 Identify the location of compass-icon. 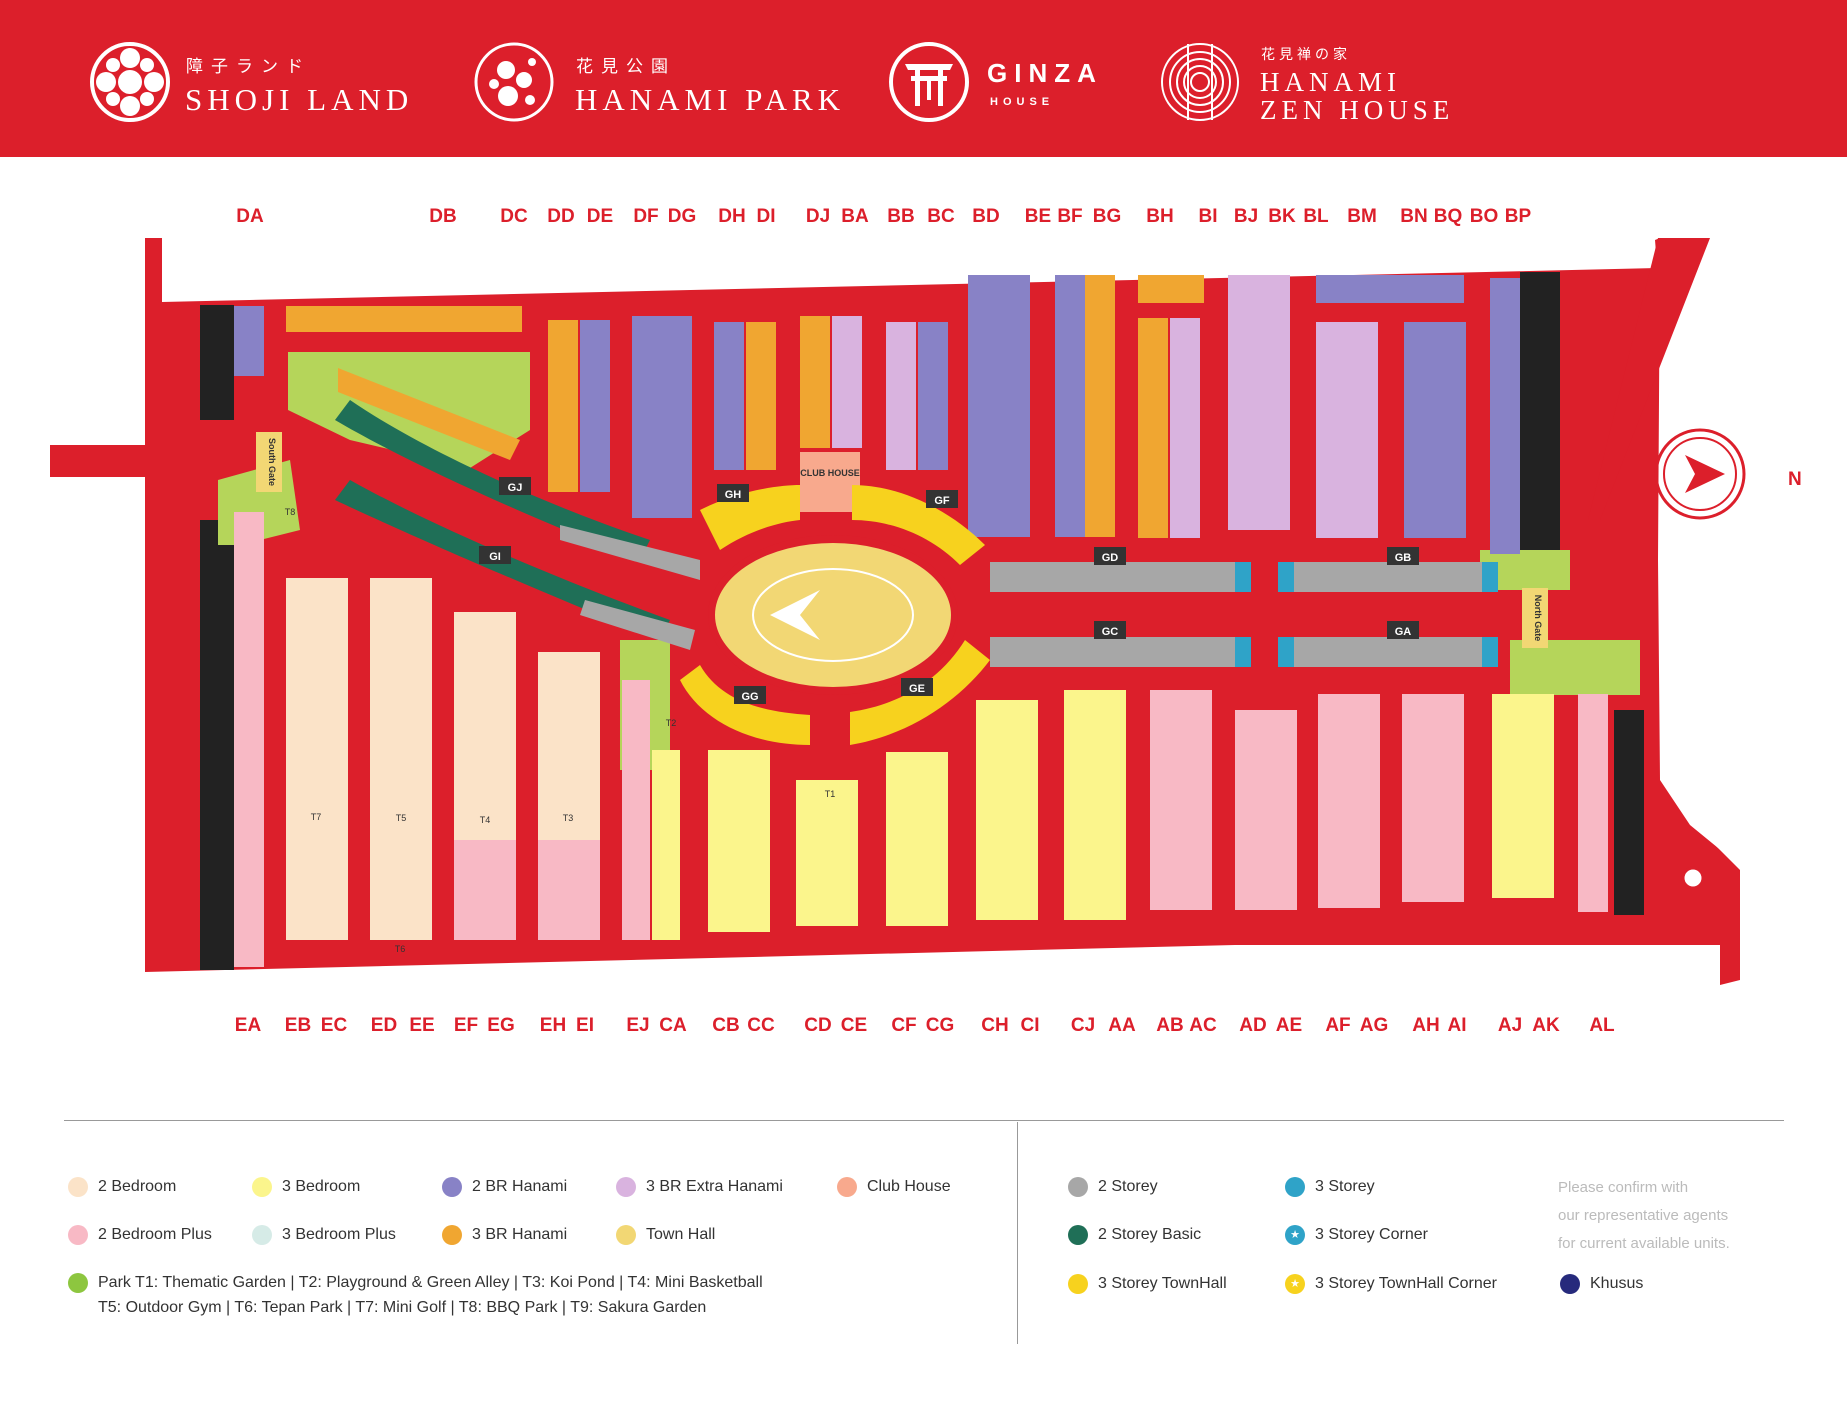
(1700, 474).